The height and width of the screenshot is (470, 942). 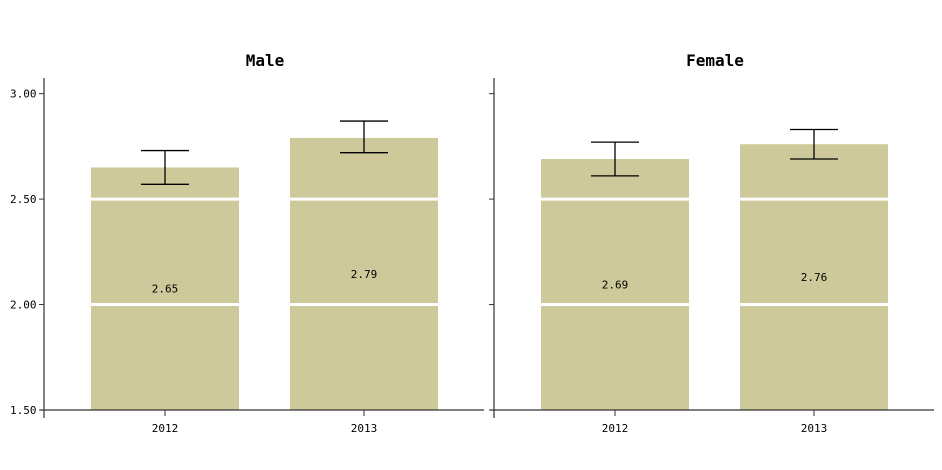 I want to click on panel-2-value-label: 2.69, so click(x=615, y=285).